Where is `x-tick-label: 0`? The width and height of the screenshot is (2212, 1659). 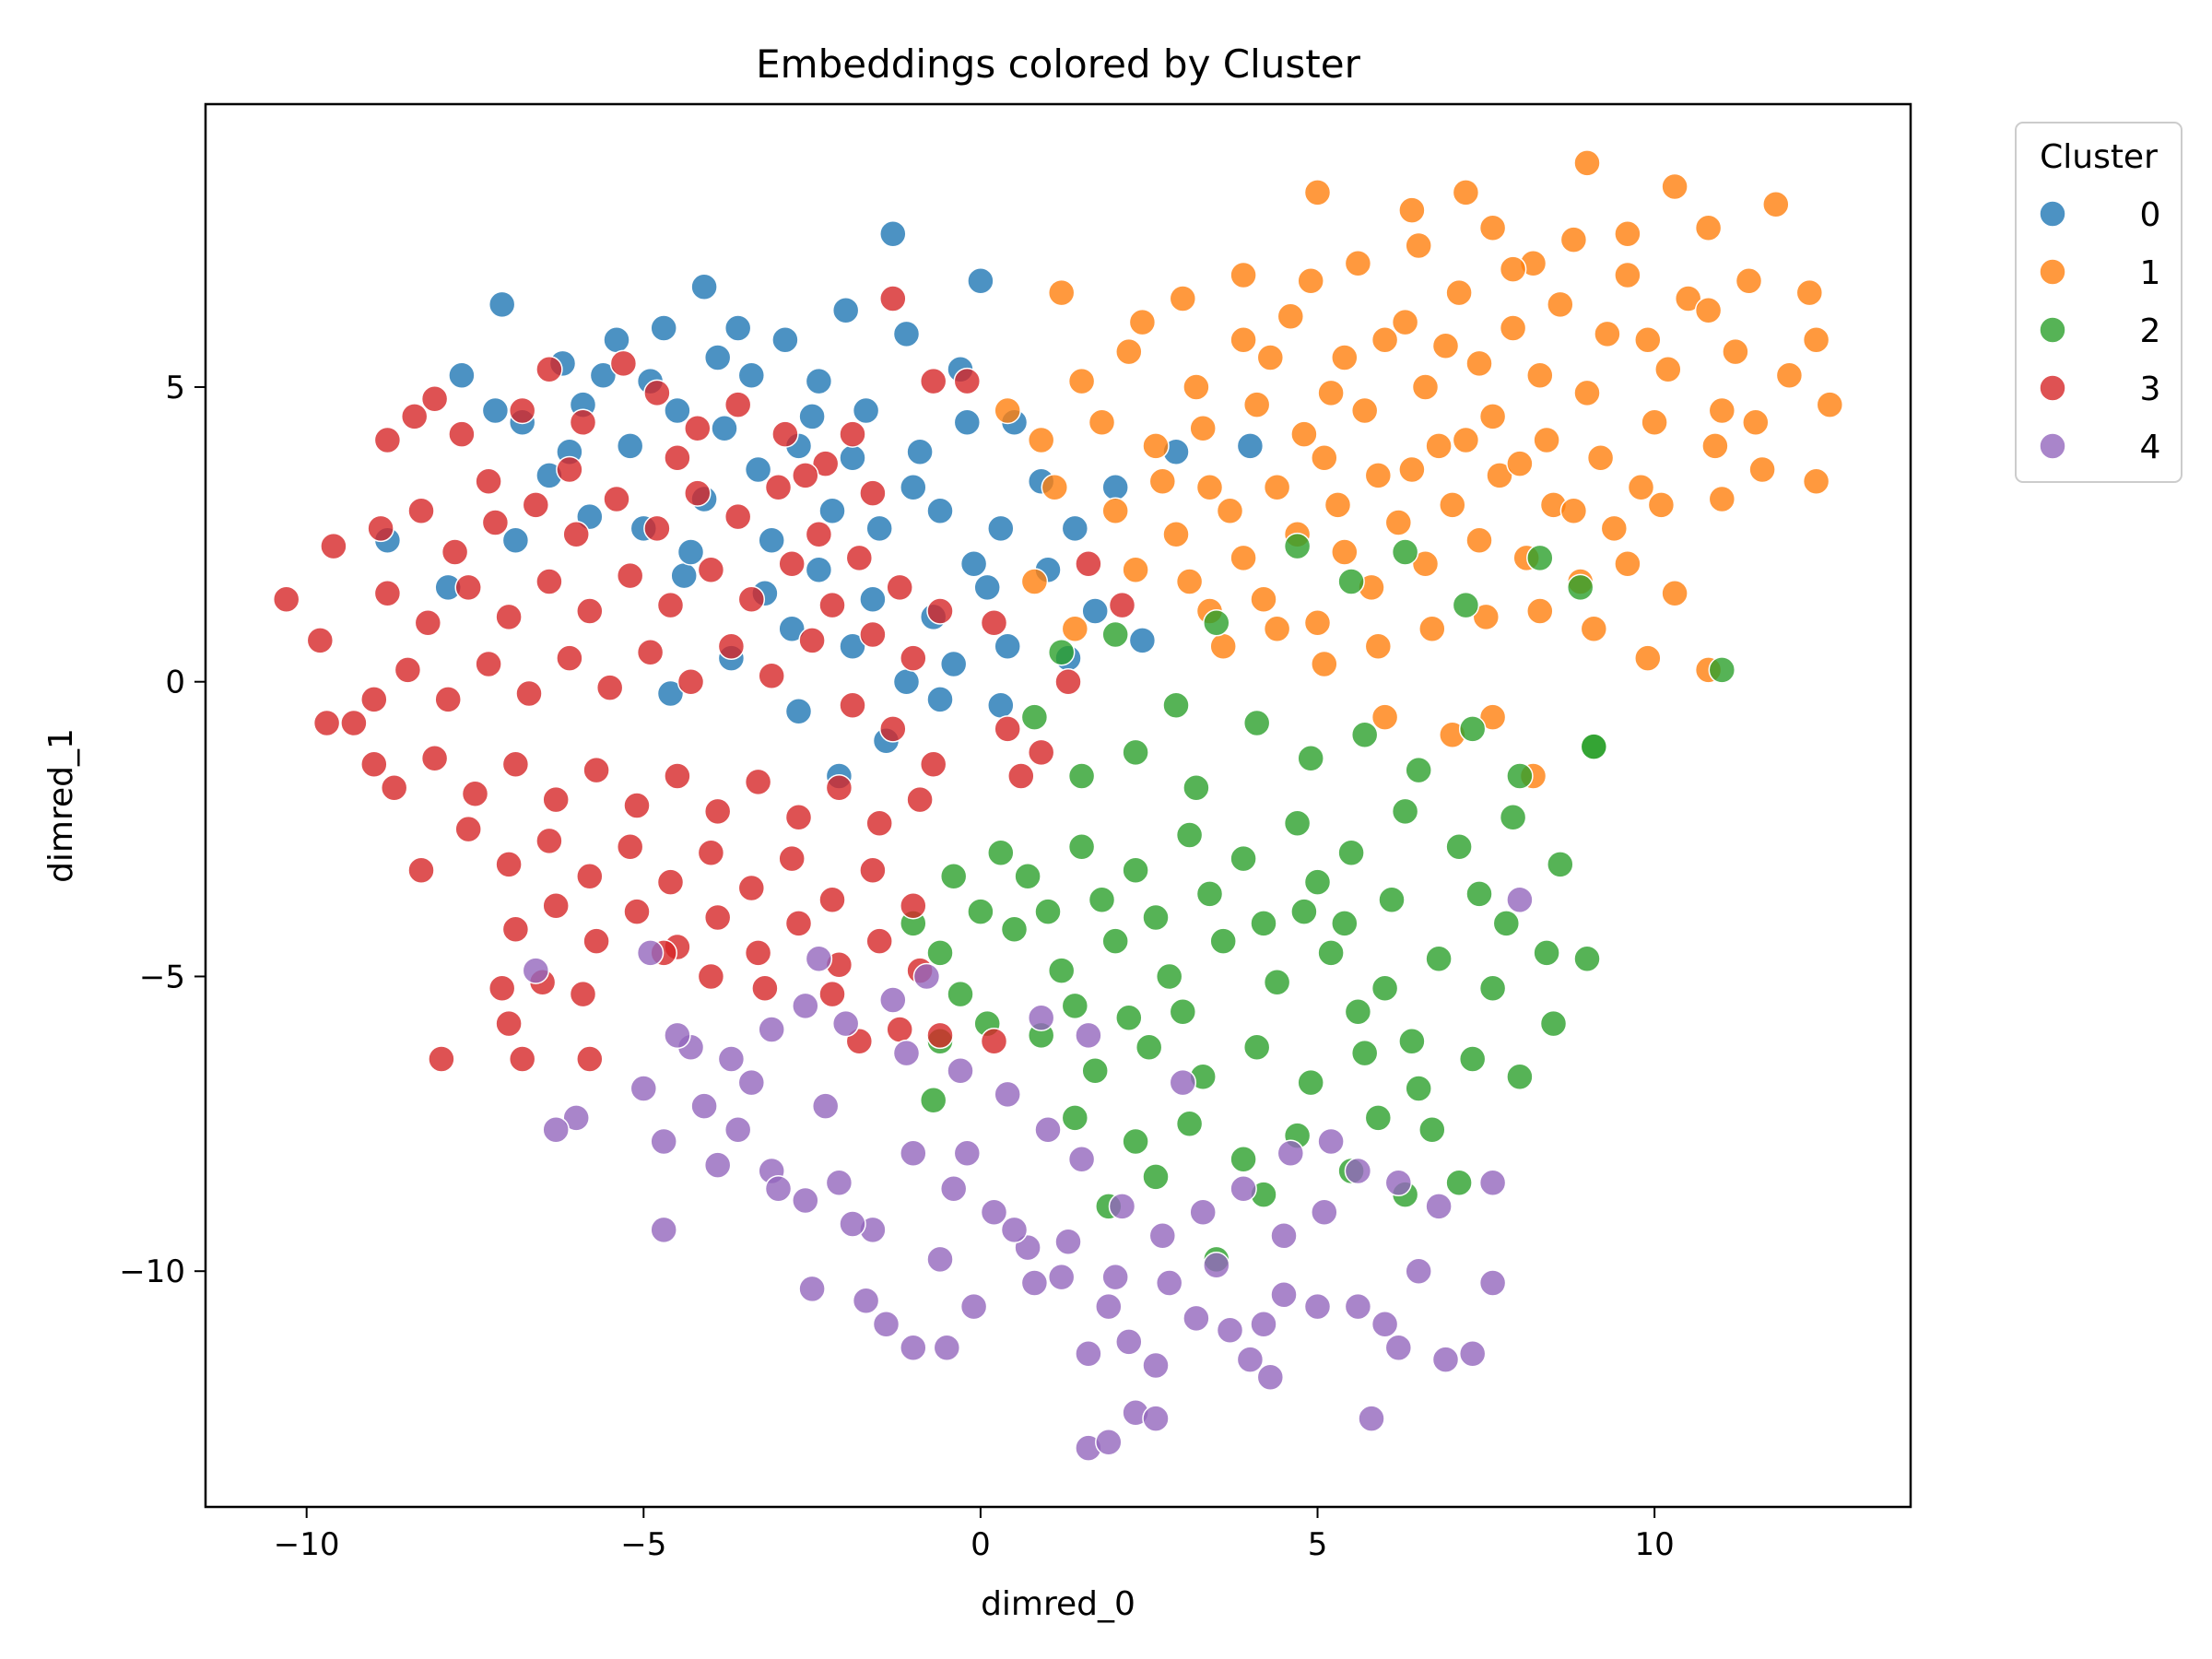
x-tick-label: 0 is located at coordinates (981, 1544).